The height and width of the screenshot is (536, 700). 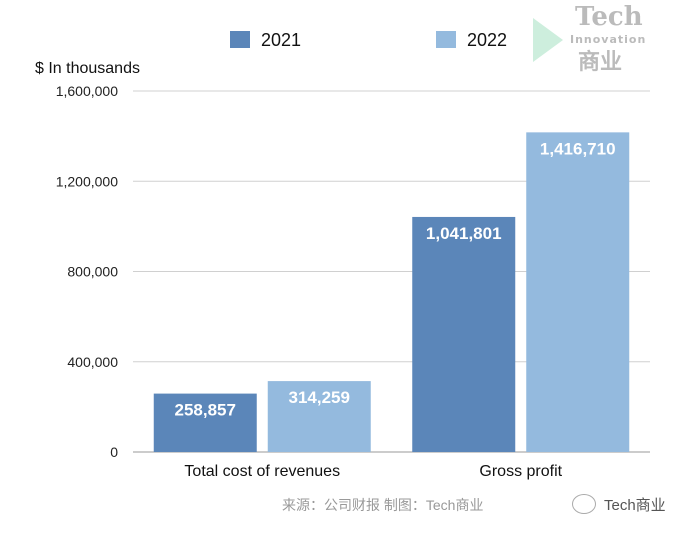 I want to click on source-note: 来源：公司财报 制图：Tech商业, so click(x=383, y=505).